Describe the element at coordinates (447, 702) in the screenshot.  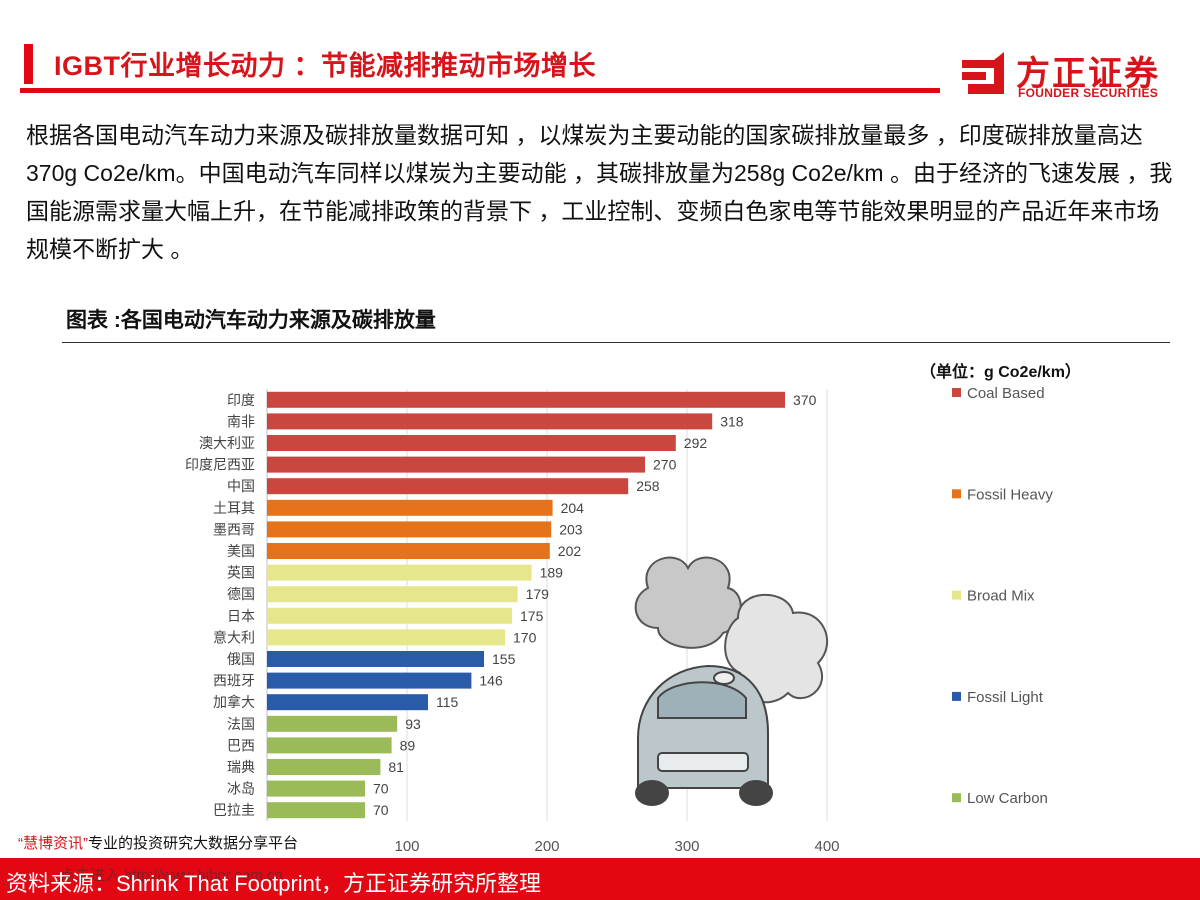
I see `value-label-14: 115` at that location.